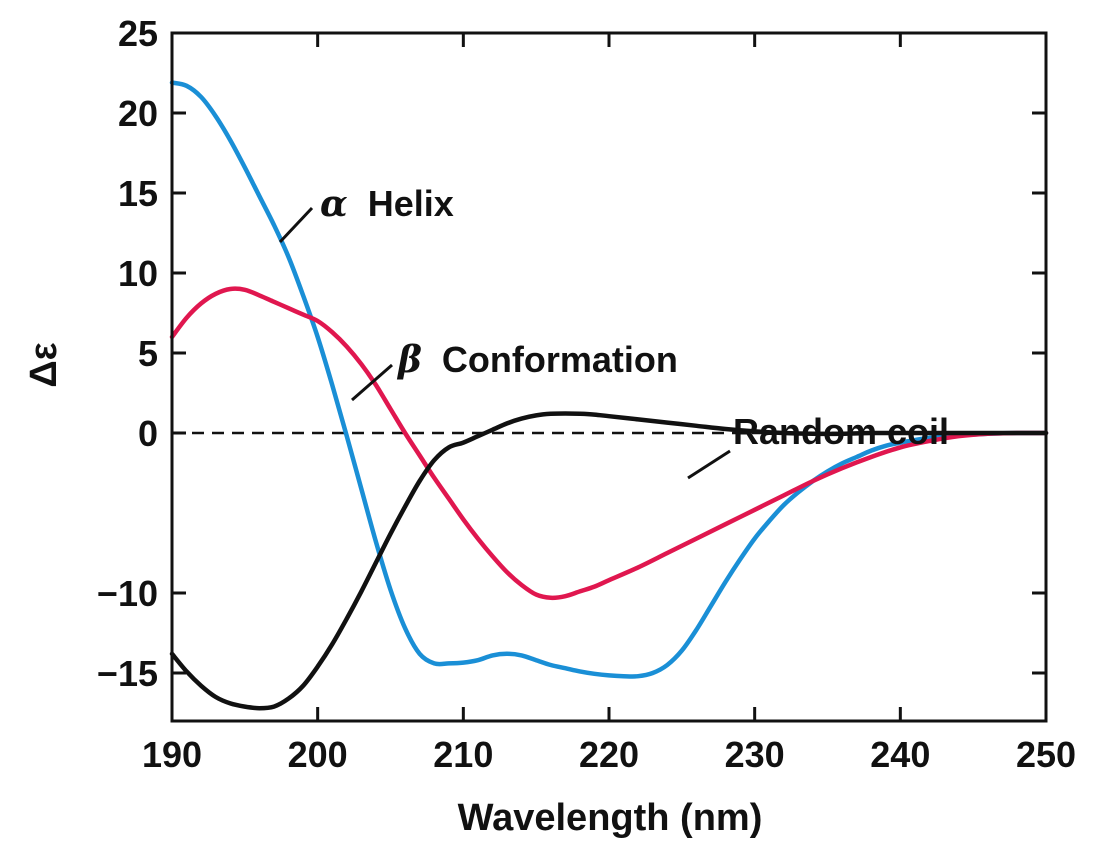 The image size is (1100, 846). What do you see at coordinates (138, 113) in the screenshot?
I see `y-tick-label: 20` at bounding box center [138, 113].